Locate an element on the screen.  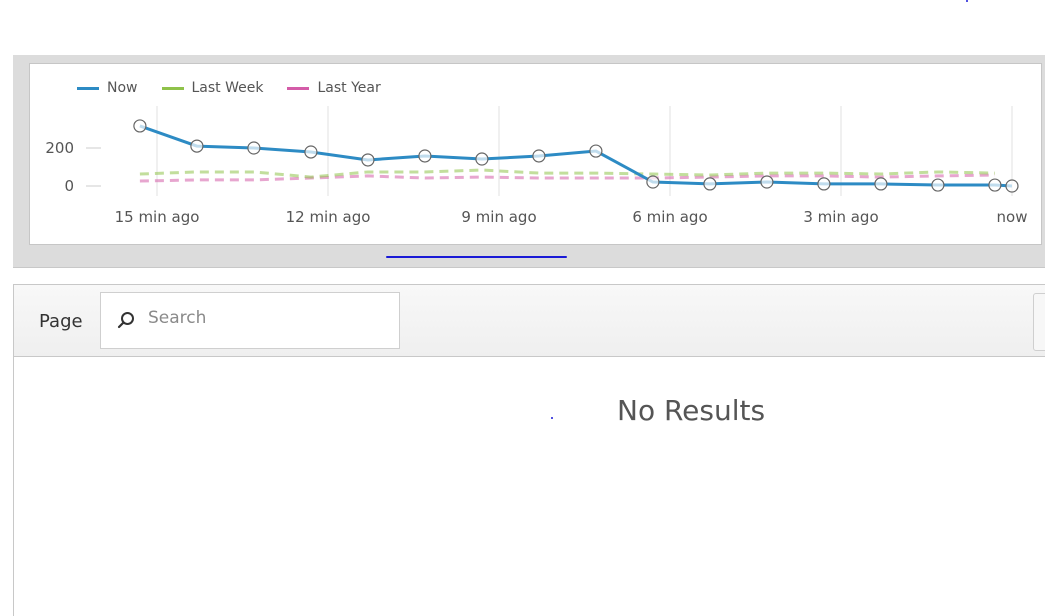
legend-item-last-year: Last Year is located at coordinates (334, 88).